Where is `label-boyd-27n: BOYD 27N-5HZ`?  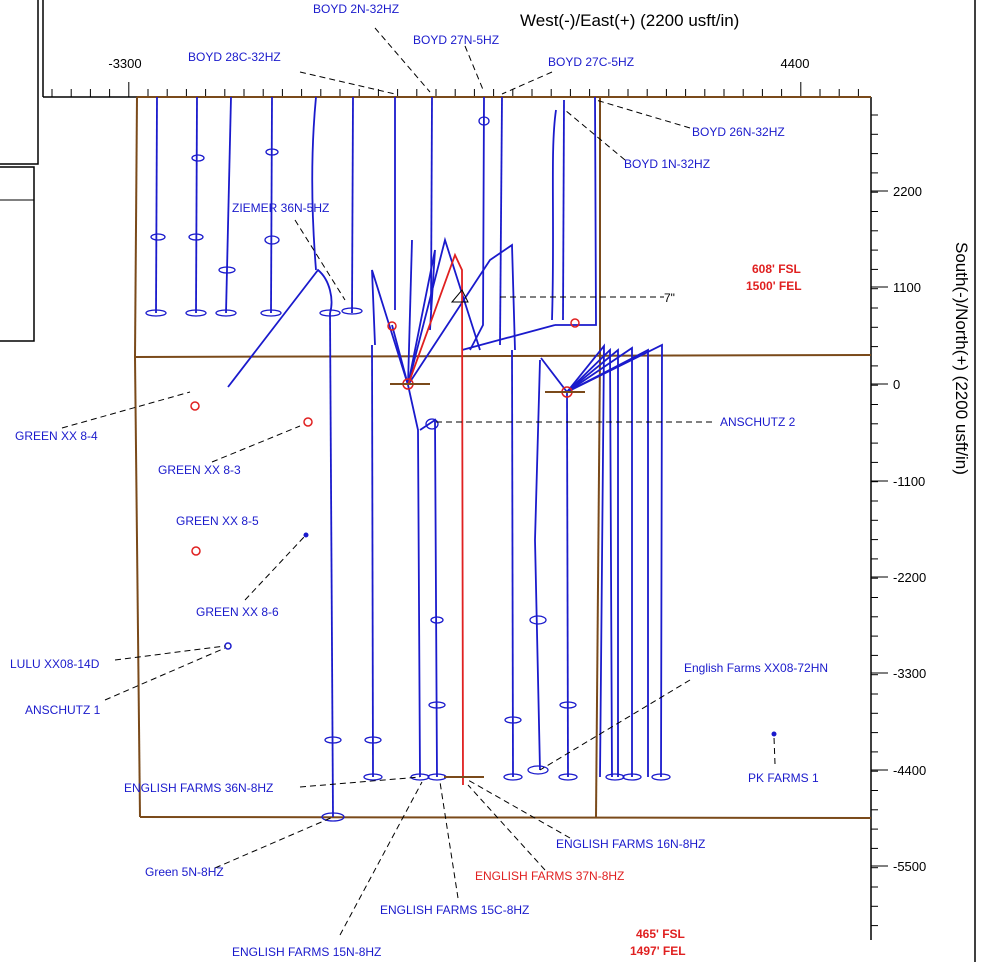 label-boyd-27n: BOYD 27N-5HZ is located at coordinates (456, 40).